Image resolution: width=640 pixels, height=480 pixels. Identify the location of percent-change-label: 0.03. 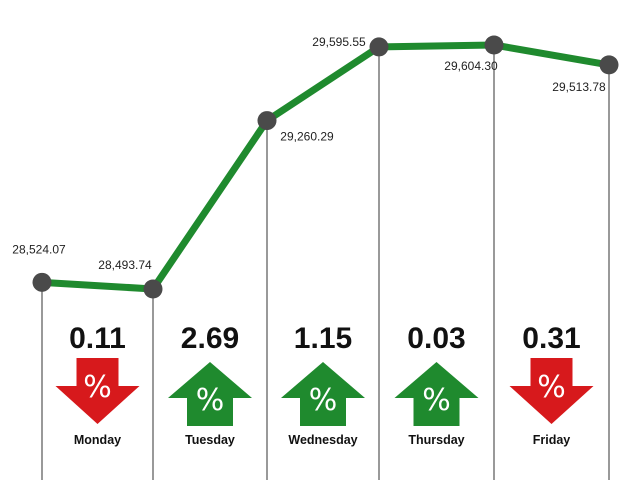
(436, 338).